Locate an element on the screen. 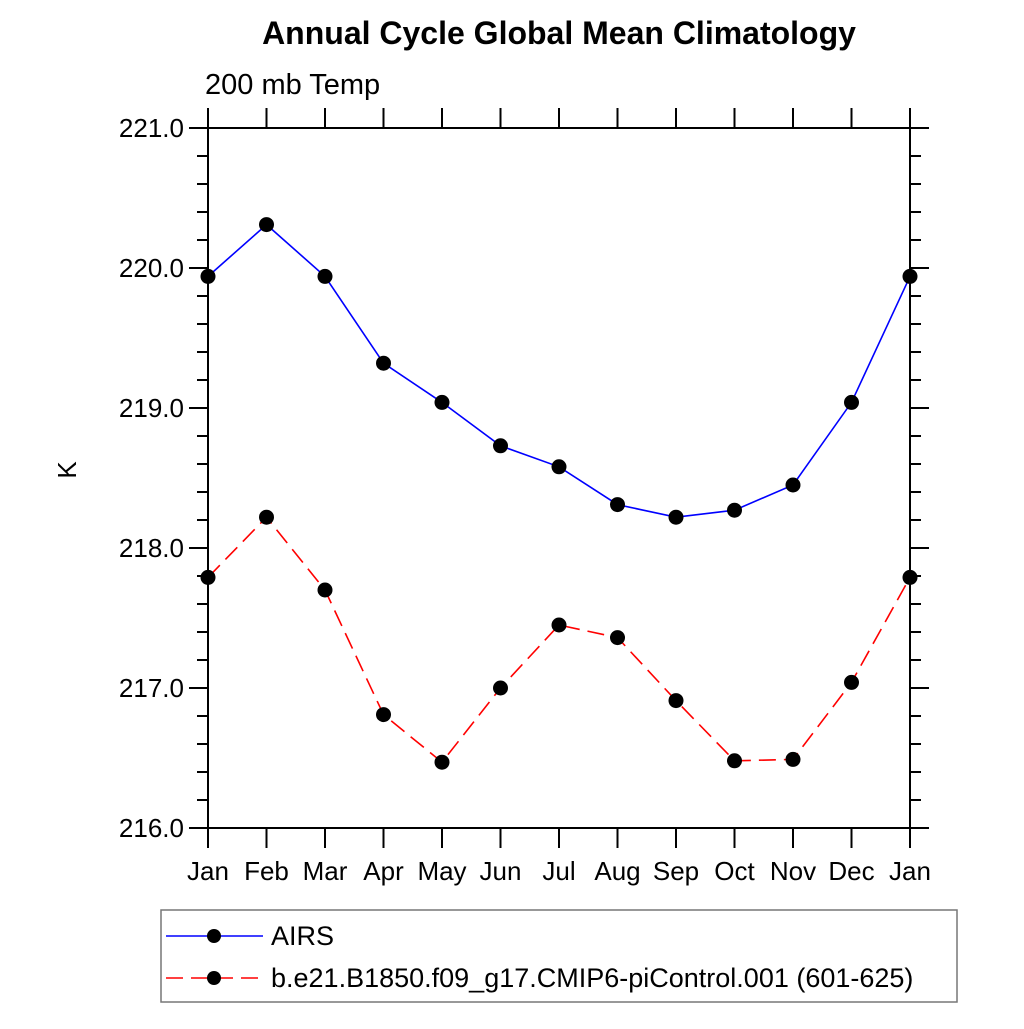 Image resolution: width=1024 pixels, height=1029 pixels. chart-subtitle: 200 mb Temp is located at coordinates (292, 85).